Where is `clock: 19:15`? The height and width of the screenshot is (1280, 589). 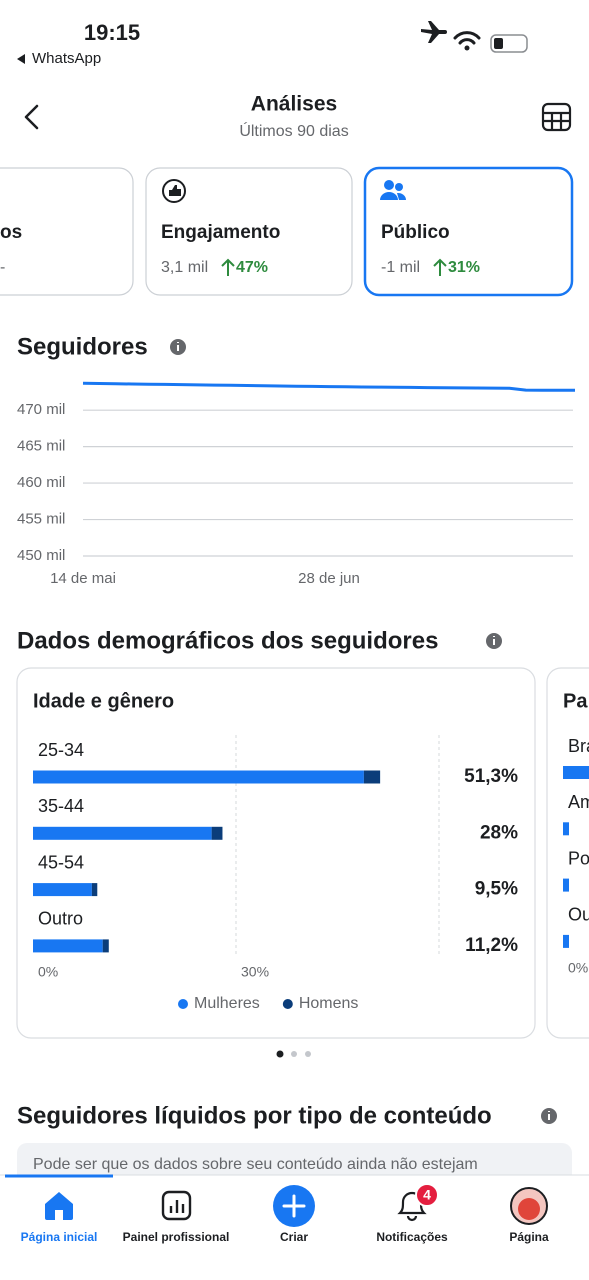
clock: 19:15 is located at coordinates (112, 32).